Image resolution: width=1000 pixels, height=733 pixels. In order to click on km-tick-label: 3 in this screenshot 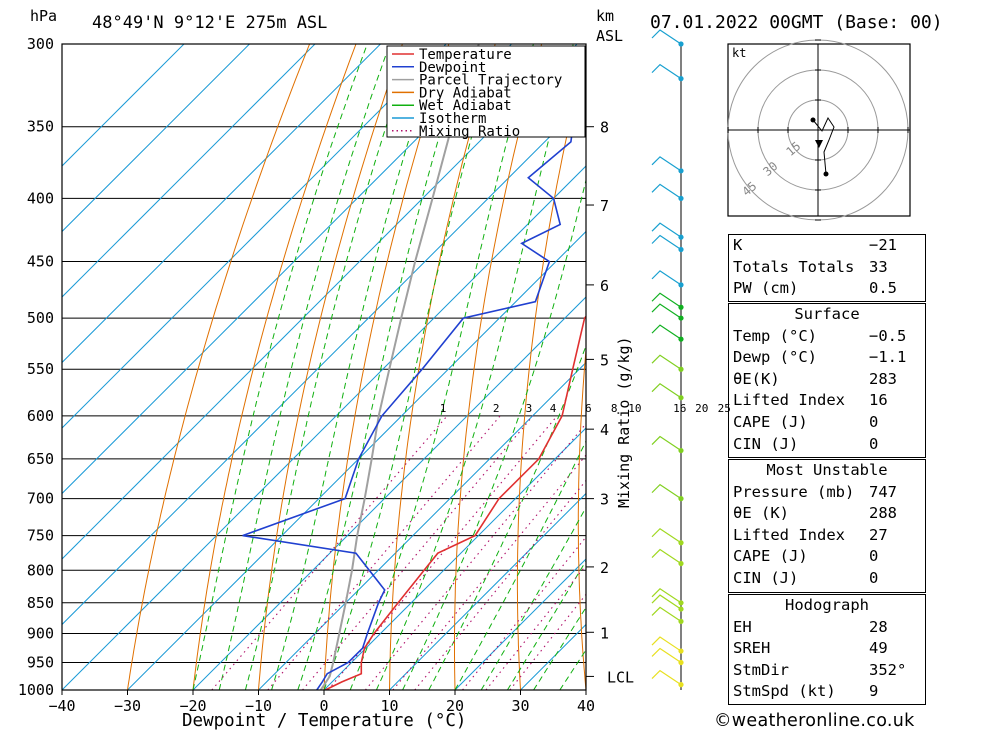, I will do `click(604, 500)`.